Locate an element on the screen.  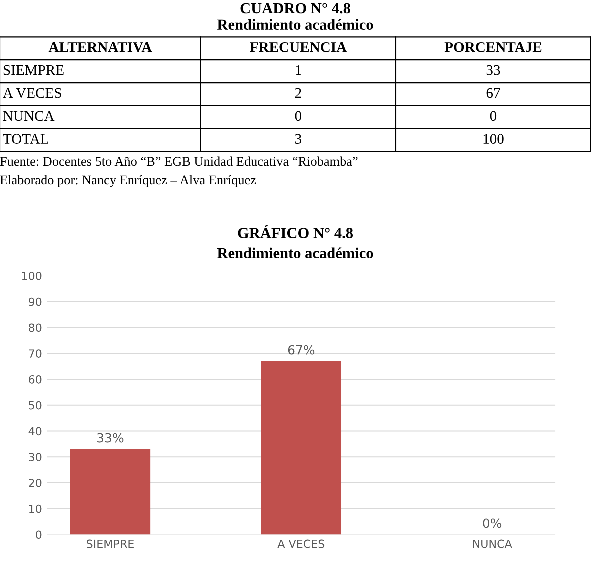
text: PORCENTAJE is located at coordinates (493, 47).